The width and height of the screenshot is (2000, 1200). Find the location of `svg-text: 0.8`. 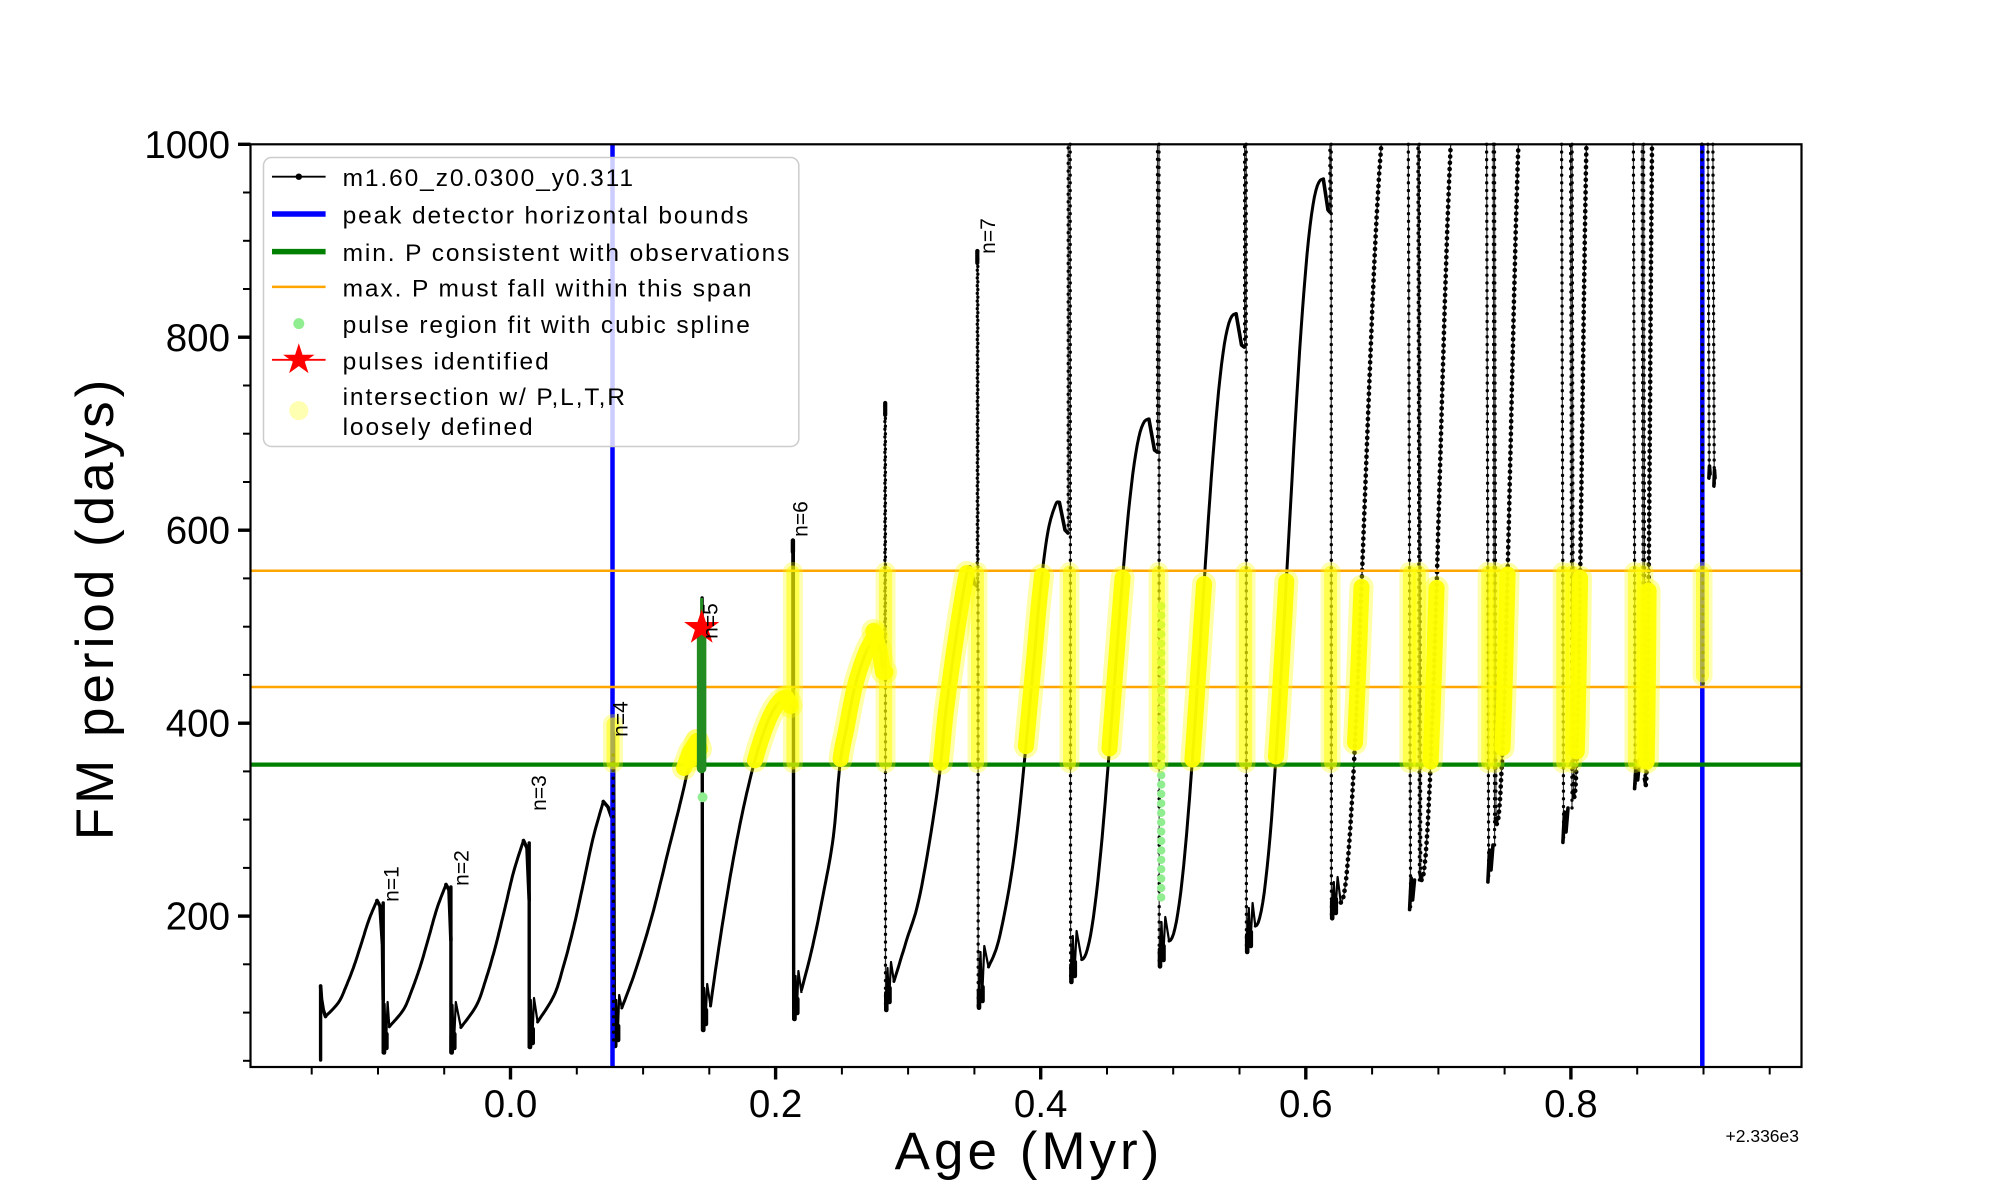

svg-text: 0.8 is located at coordinates (1571, 1104).